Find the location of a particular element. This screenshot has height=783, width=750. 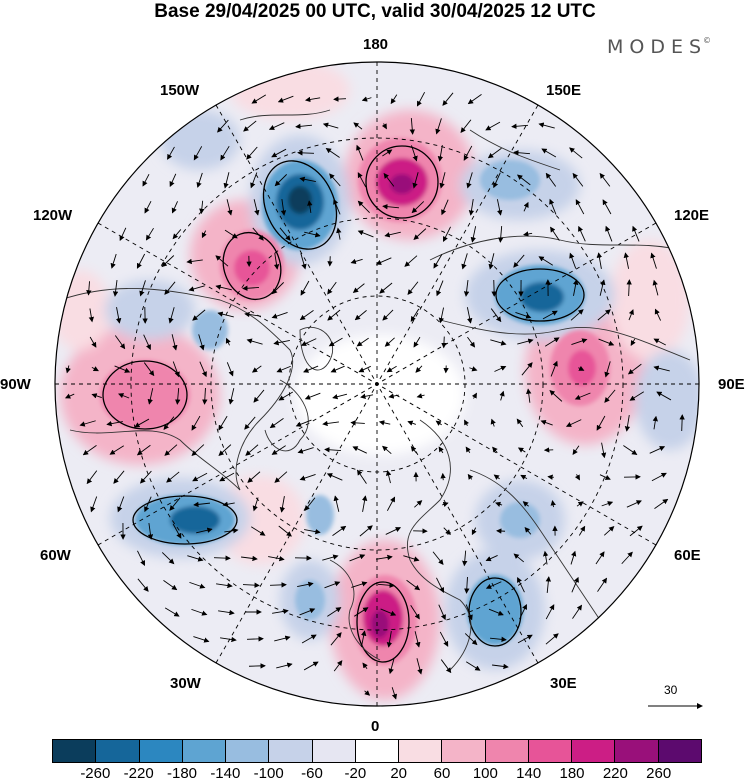

colorbar-tick-label: 140 is located at coordinates (529, 773).